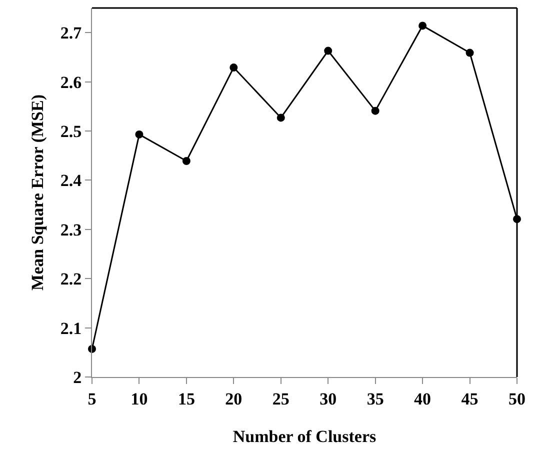 Image resolution: width=534 pixels, height=465 pixels. Describe the element at coordinates (71, 230) in the screenshot. I see `y-tick-label: 2.3` at that location.